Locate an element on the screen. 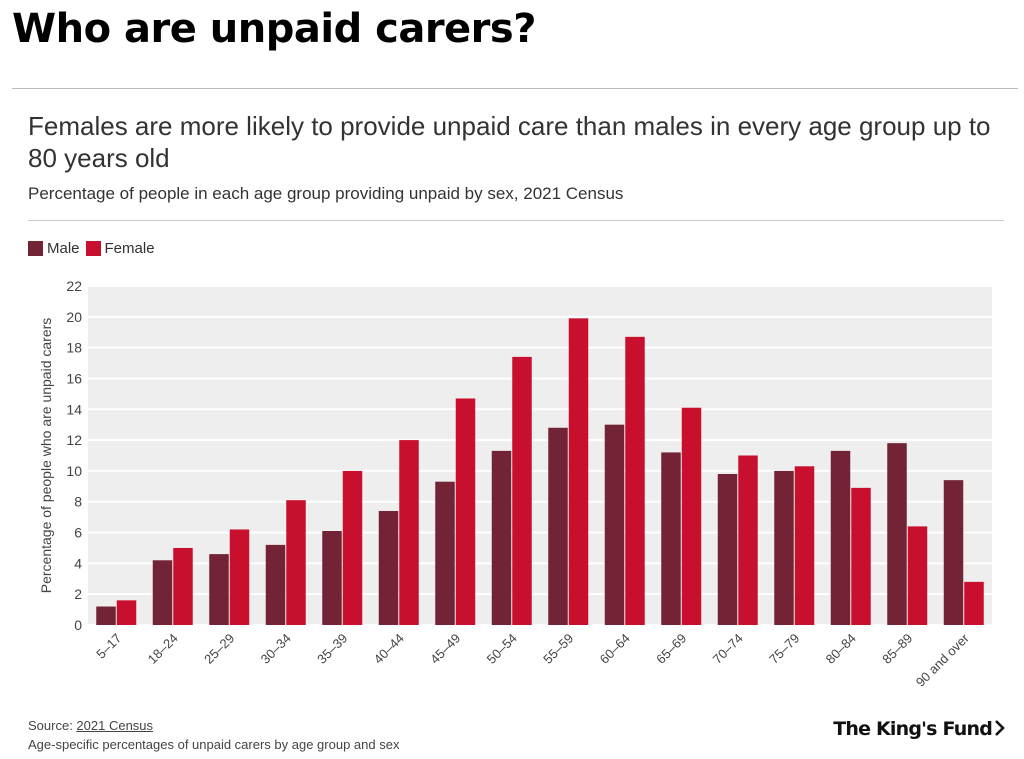 Image resolution: width=1024 pixels, height=759 pixels. y-tick-label: 8 is located at coordinates (78, 502).